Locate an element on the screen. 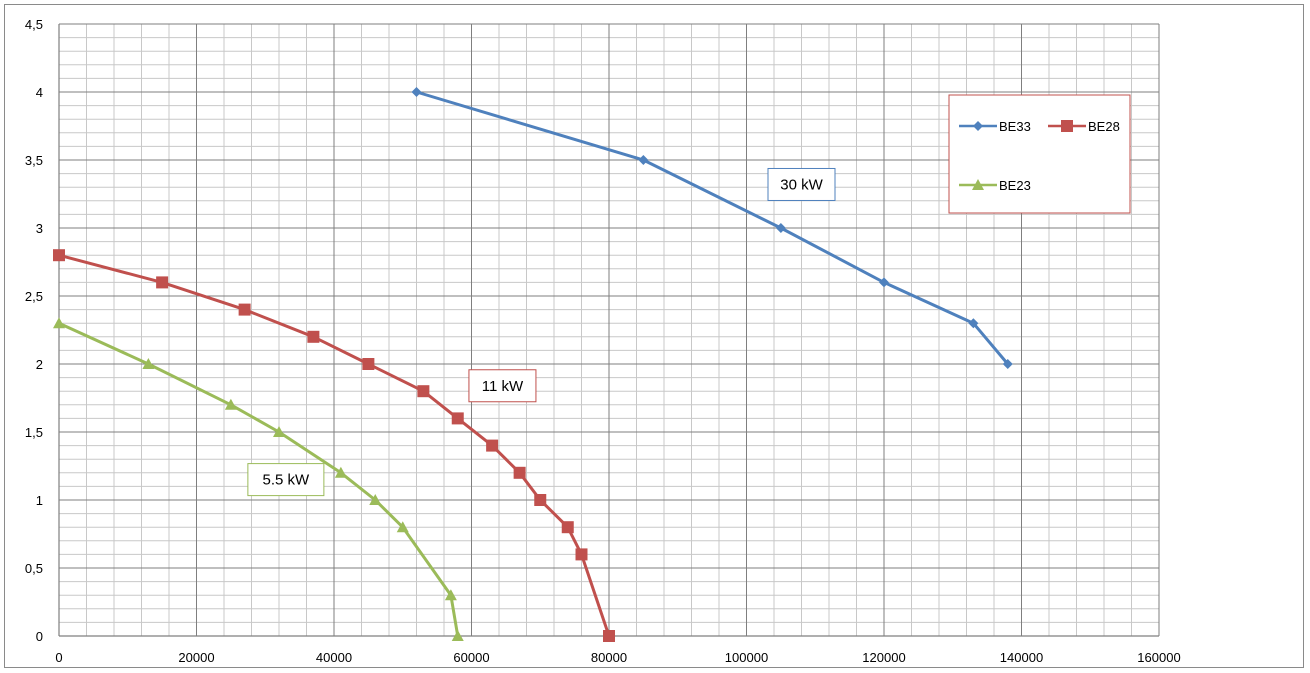  legend-box is located at coordinates (1039, 154).